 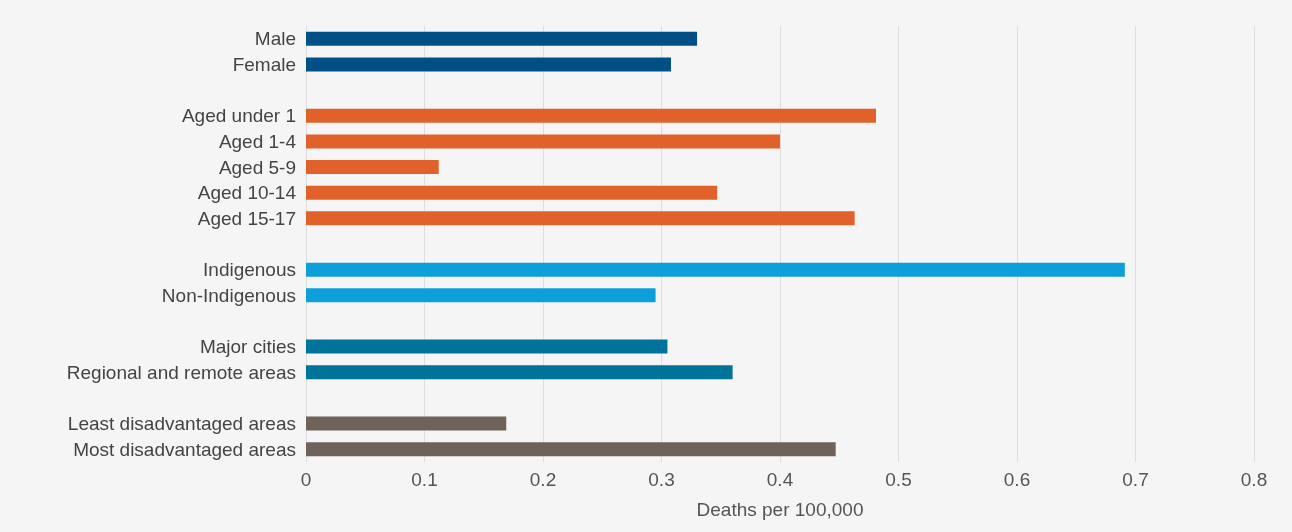 What do you see at coordinates (238, 116) in the screenshot?
I see `y-tick-label: Aged under 1` at bounding box center [238, 116].